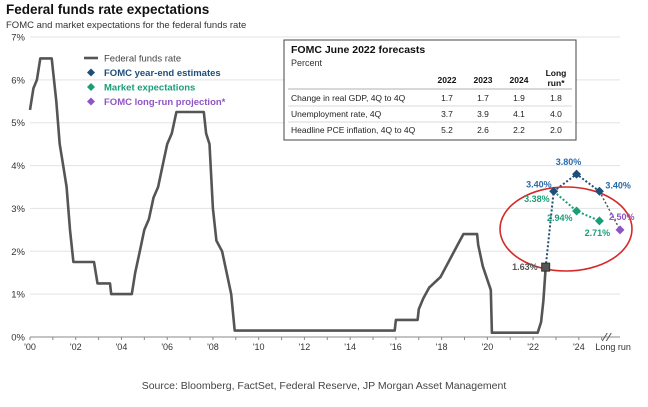 This screenshot has width=648, height=407. I want to click on y-tick-label: 3%, so click(18, 209).